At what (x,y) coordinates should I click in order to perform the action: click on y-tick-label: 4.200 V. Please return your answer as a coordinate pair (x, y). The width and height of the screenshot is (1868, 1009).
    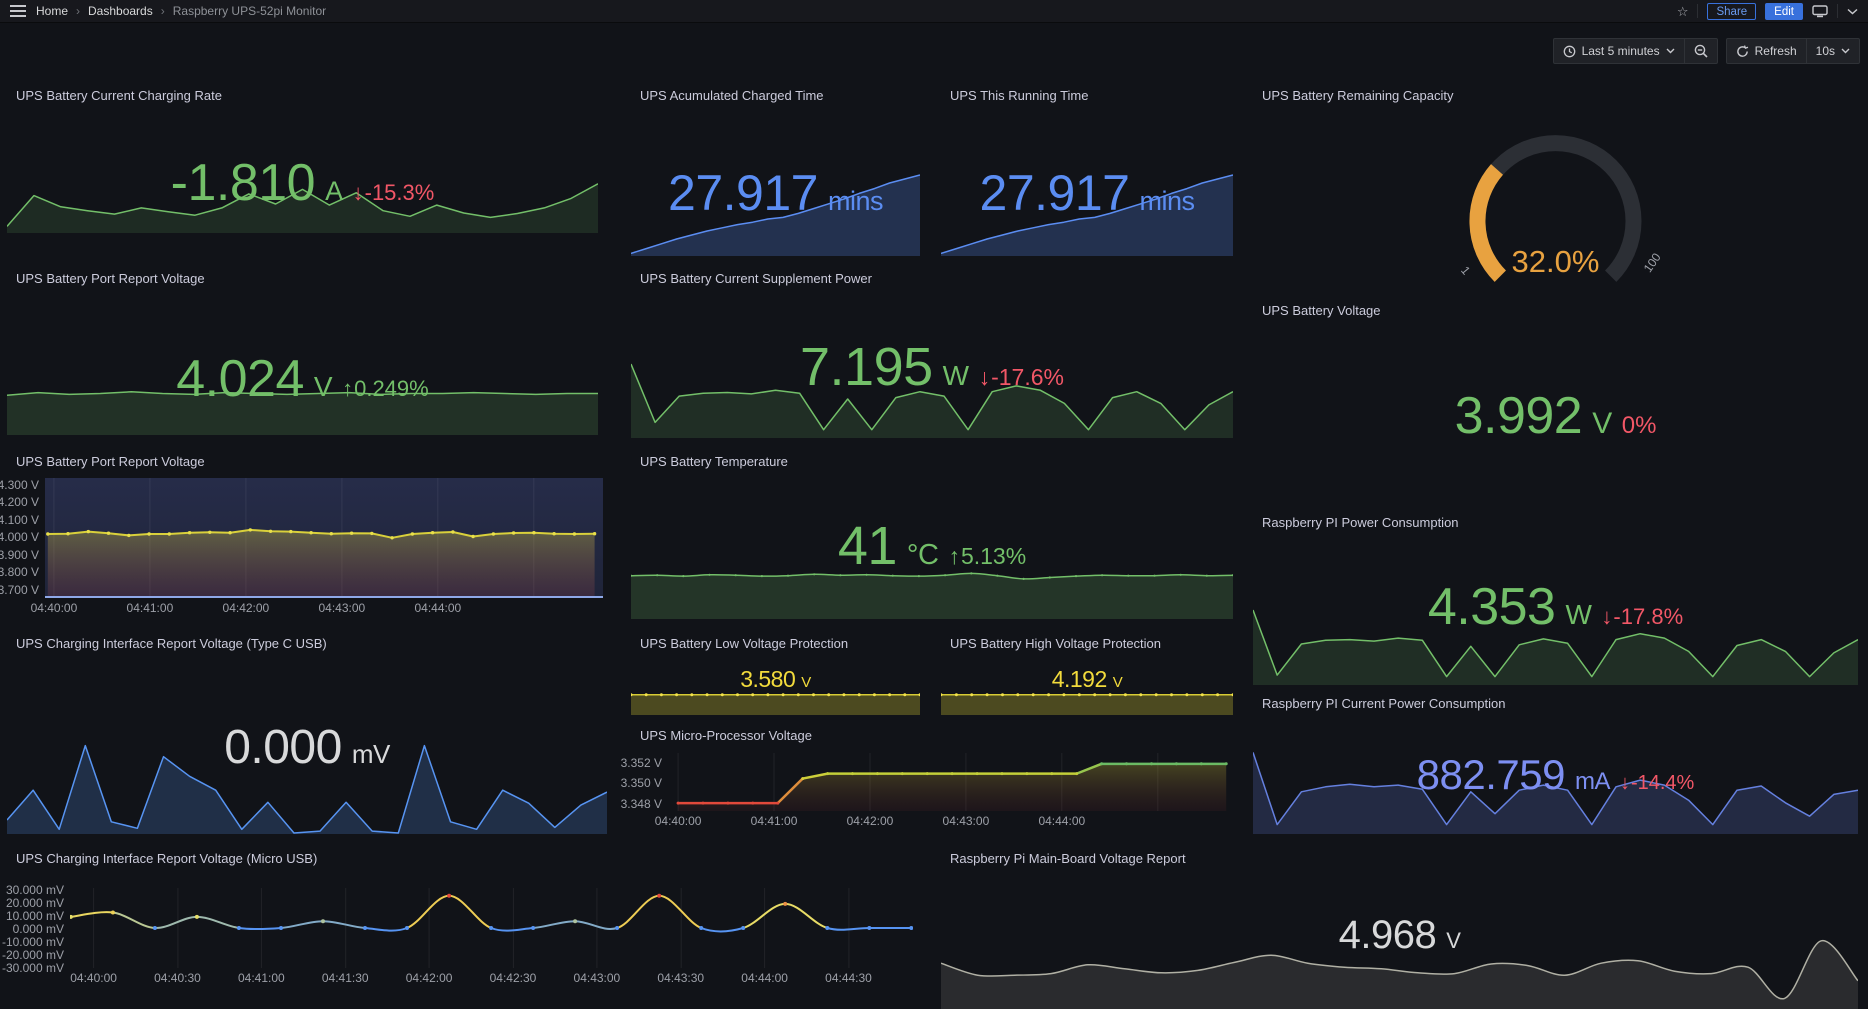
    Looking at the image, I should click on (19, 502).